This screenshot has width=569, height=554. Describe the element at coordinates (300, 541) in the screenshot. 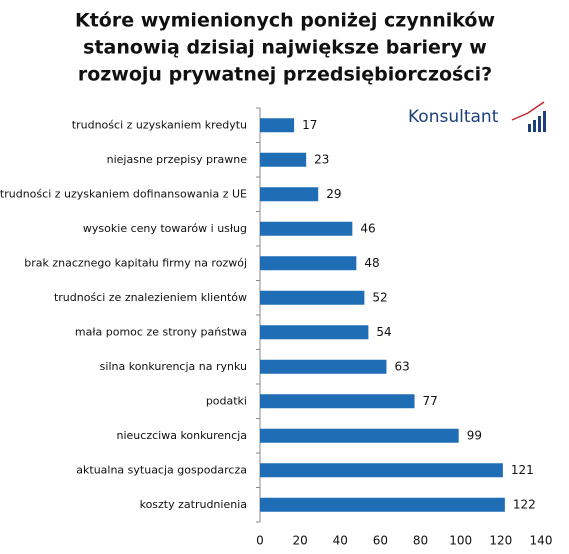

I see `x-tick-label: 20` at that location.